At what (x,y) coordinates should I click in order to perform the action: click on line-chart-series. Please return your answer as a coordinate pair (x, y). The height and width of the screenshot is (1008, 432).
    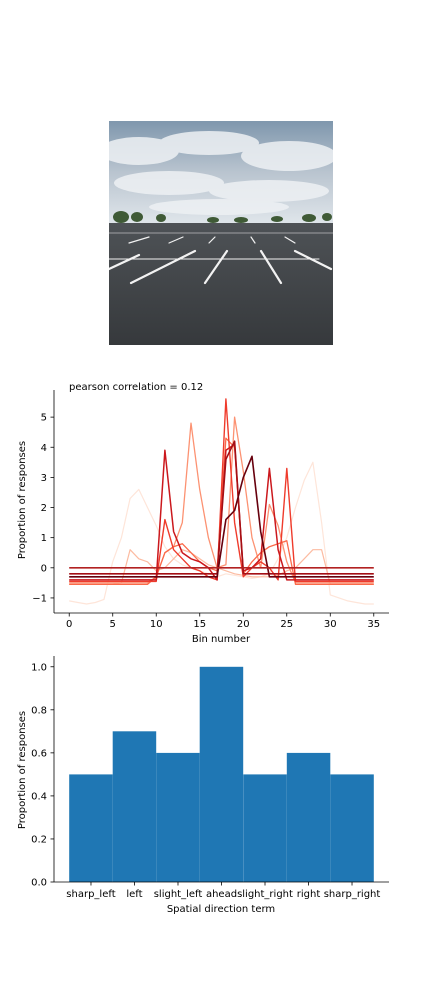
    Looking at the image, I should click on (221, 501).